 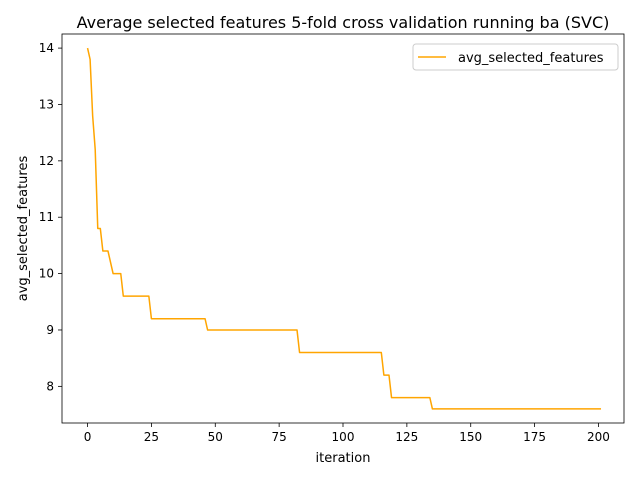 I want to click on y-tick-label: 8, so click(x=50, y=386).